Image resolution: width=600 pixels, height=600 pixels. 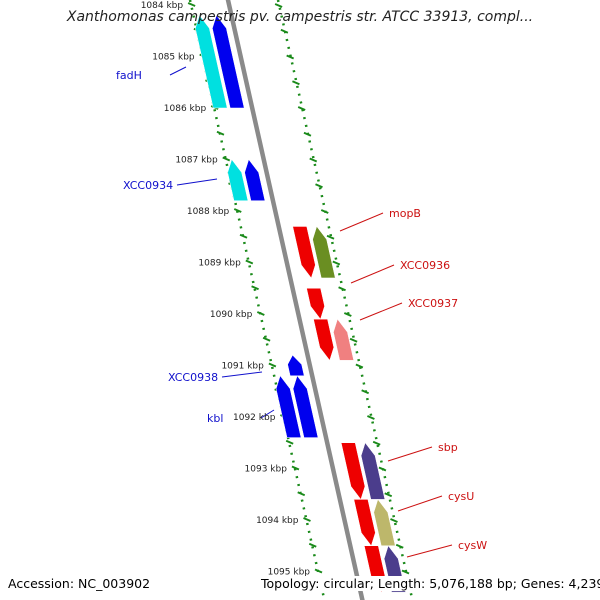 I want to click on gene-xcc0937-leader-line, so click(x=381, y=311).